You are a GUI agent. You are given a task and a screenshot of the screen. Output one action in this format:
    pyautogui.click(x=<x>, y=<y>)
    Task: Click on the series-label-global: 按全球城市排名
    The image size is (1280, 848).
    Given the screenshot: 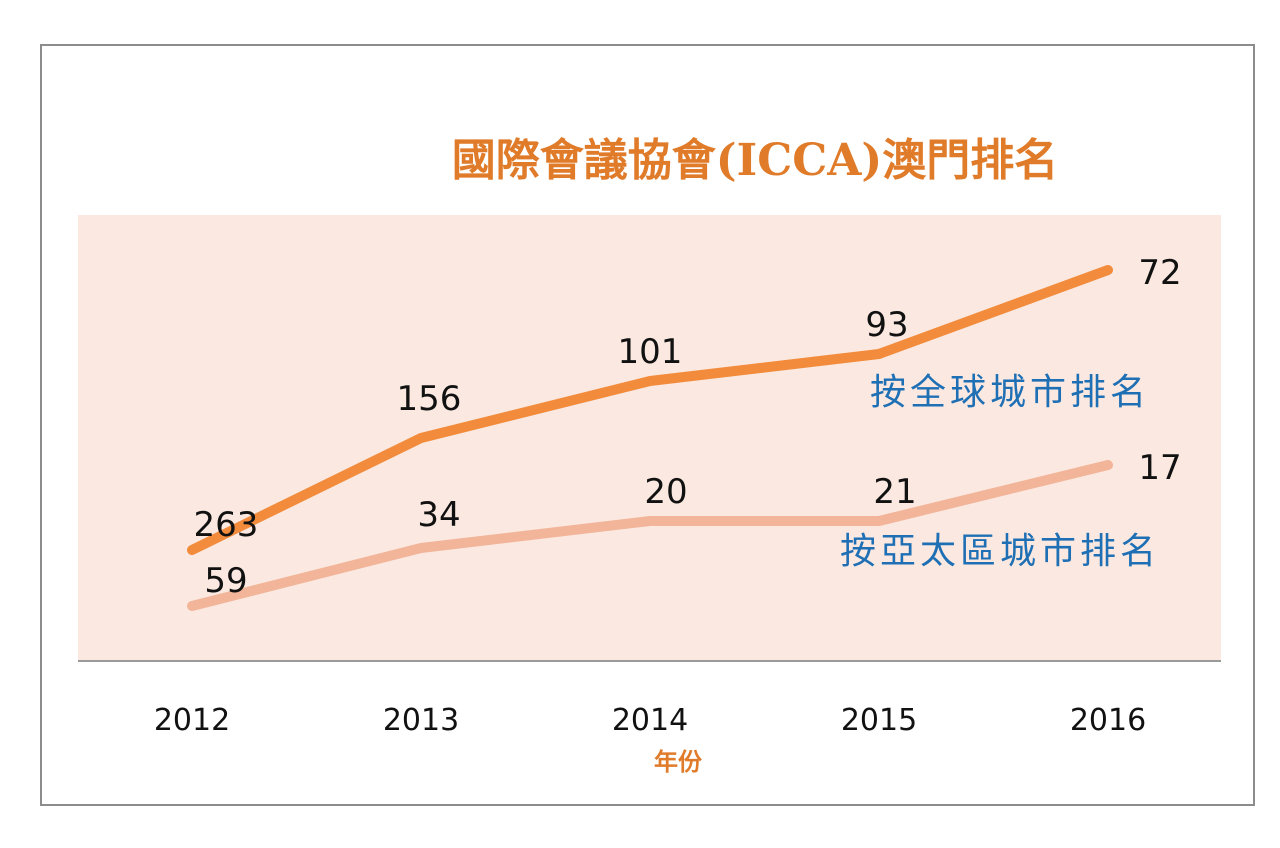 What is the action you would take?
    pyautogui.click(x=1010, y=392)
    